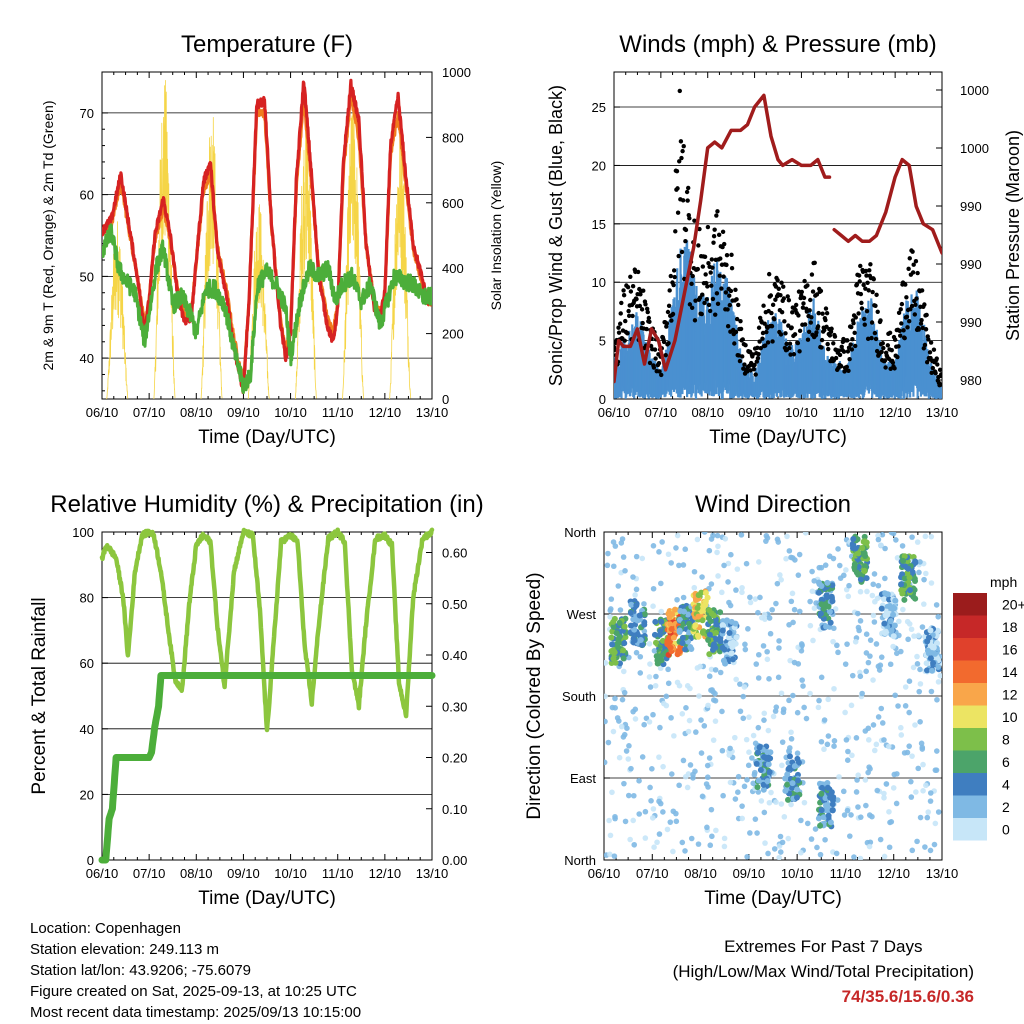 Image resolution: width=1024 pixels, height=1024 pixels. I want to click on x-axis-label: Time (Day/UTC), so click(267, 437).